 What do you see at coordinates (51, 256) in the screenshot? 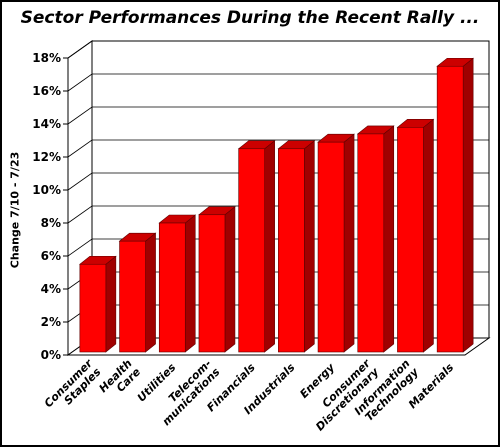
I see `y-tick-label: 6%` at bounding box center [51, 256].